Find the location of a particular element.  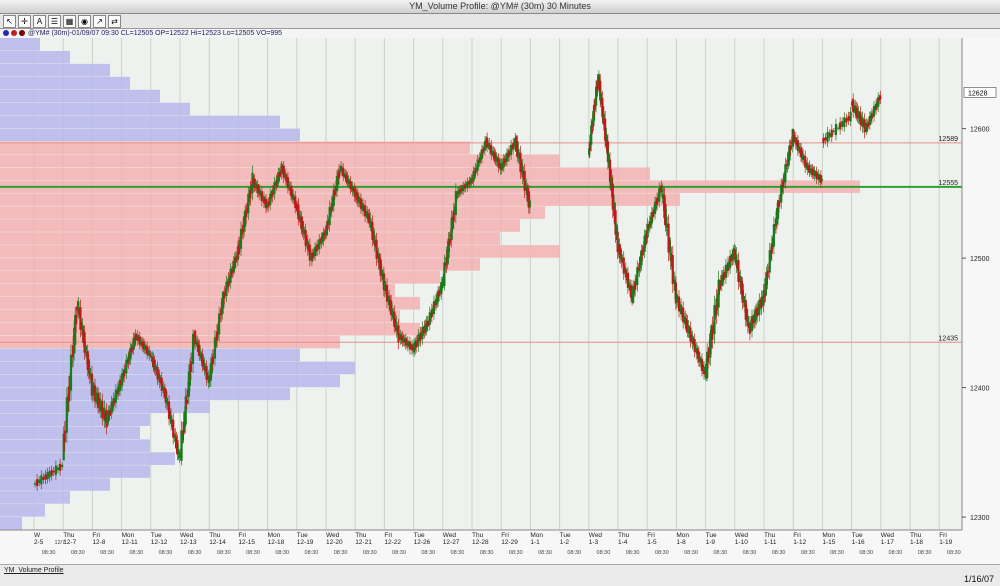

x-tick-day: Thu is located at coordinates (770, 535).